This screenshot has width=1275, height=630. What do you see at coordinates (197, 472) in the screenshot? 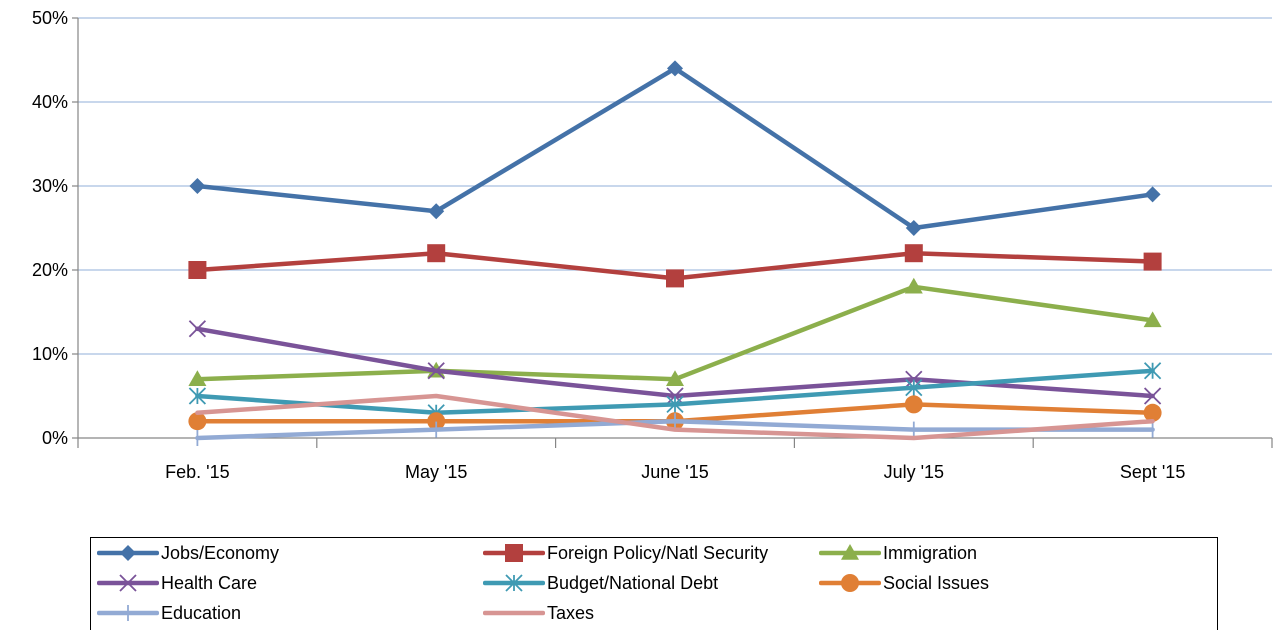
I see `x-tick-label: Feb. '15` at bounding box center [197, 472].